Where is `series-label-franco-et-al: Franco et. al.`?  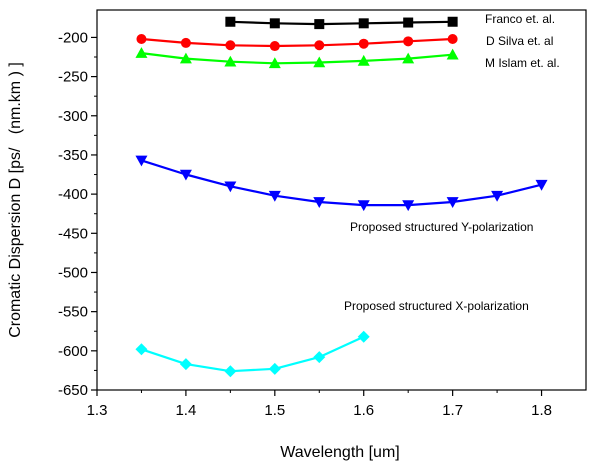 series-label-franco-et-al: Franco et. al. is located at coordinates (520, 19).